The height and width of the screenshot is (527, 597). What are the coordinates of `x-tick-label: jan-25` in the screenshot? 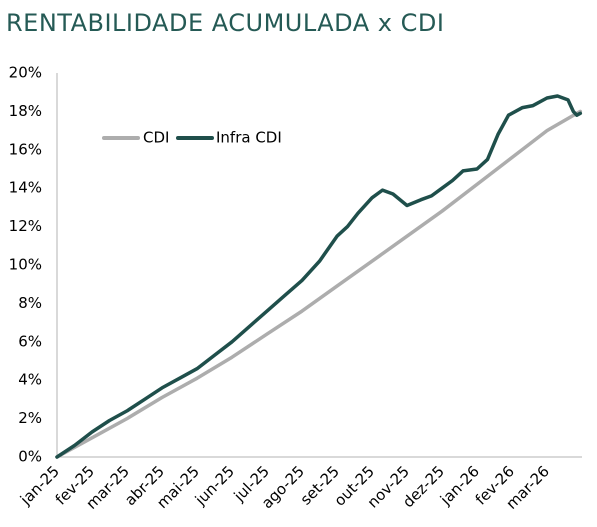 It's located at (39, 485).